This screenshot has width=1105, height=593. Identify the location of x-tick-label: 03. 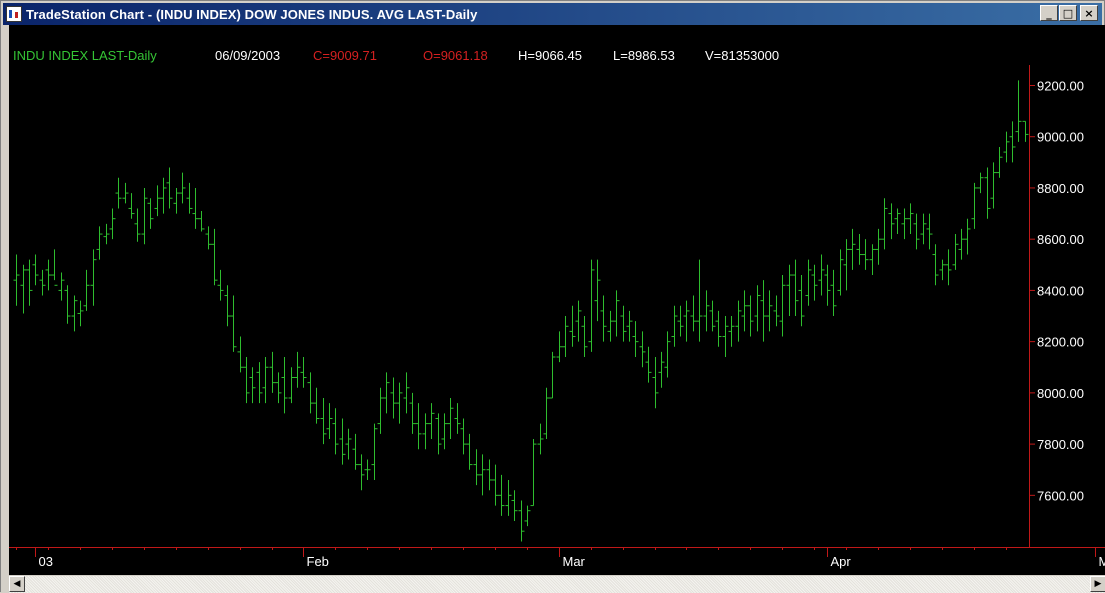
(46, 561).